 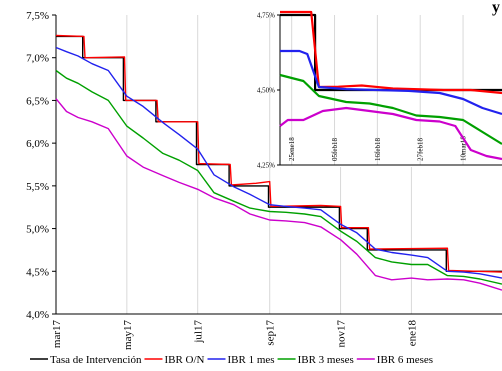 I want to click on main-x-tick-label: may17, so click(x=128, y=335).